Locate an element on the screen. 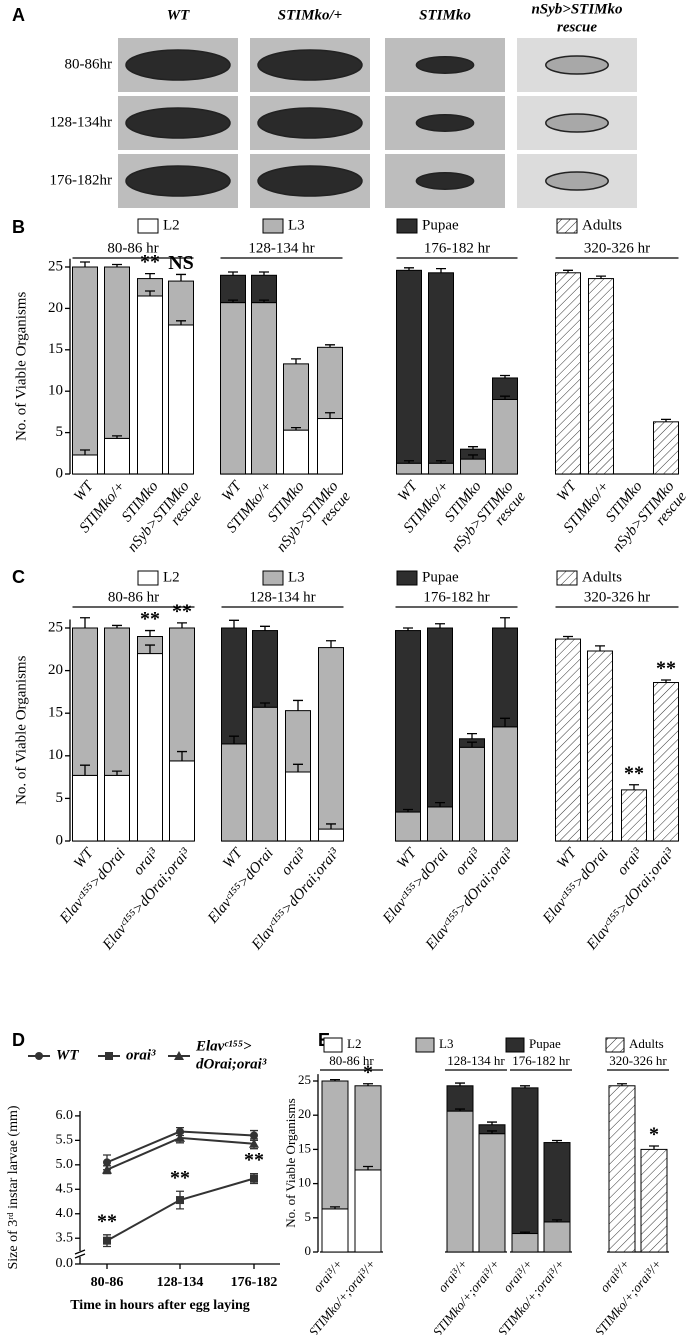 The height and width of the screenshot is (1335, 686). x-tick-label: orai³ is located at coordinates (468, 861).